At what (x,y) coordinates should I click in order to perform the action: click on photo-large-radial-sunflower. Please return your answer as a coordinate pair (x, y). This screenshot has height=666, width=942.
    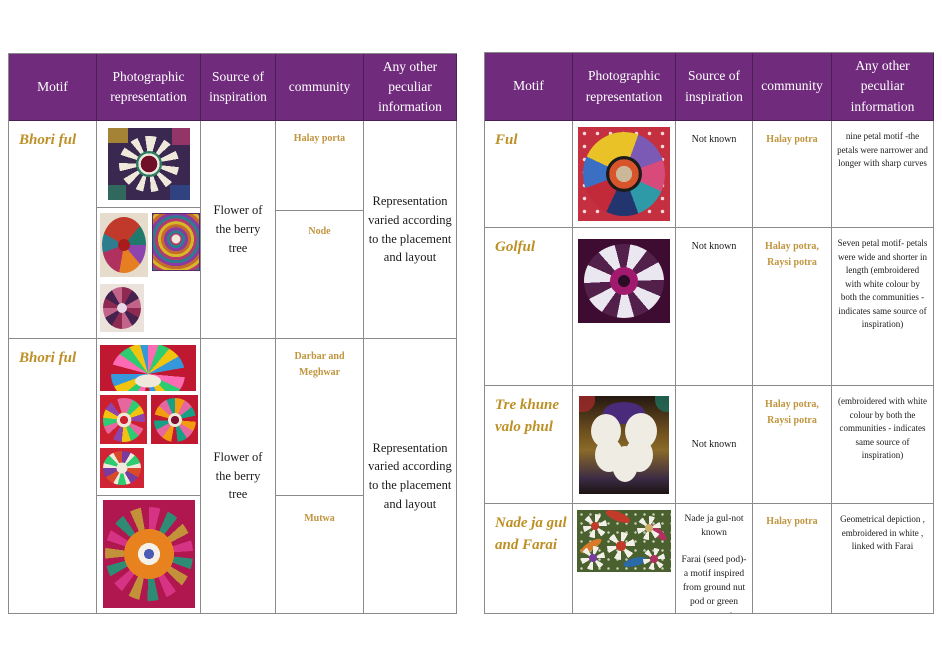
    Looking at the image, I should click on (148, 554).